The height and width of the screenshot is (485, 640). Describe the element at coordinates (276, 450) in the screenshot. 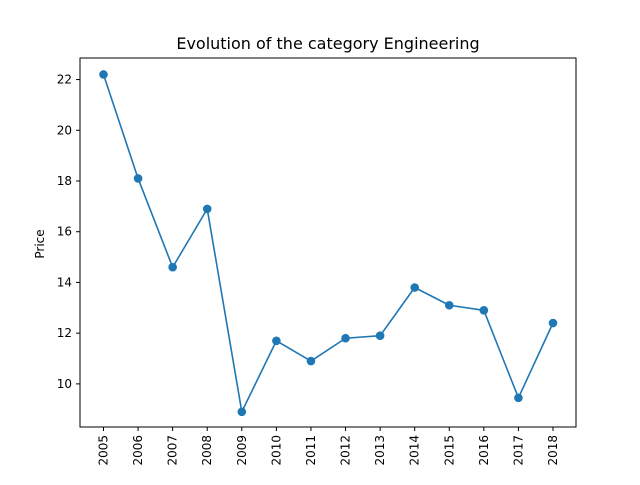

I see `x-tick-label: 2010` at that location.